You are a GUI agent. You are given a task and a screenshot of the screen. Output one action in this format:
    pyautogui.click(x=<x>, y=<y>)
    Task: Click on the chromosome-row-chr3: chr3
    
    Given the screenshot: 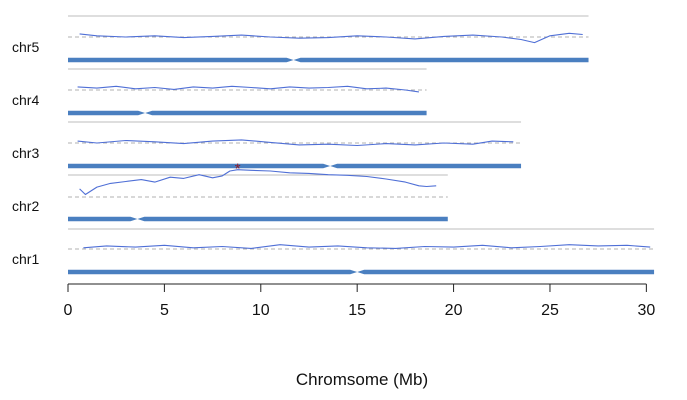 What is the action you would take?
    pyautogui.click(x=267, y=145)
    